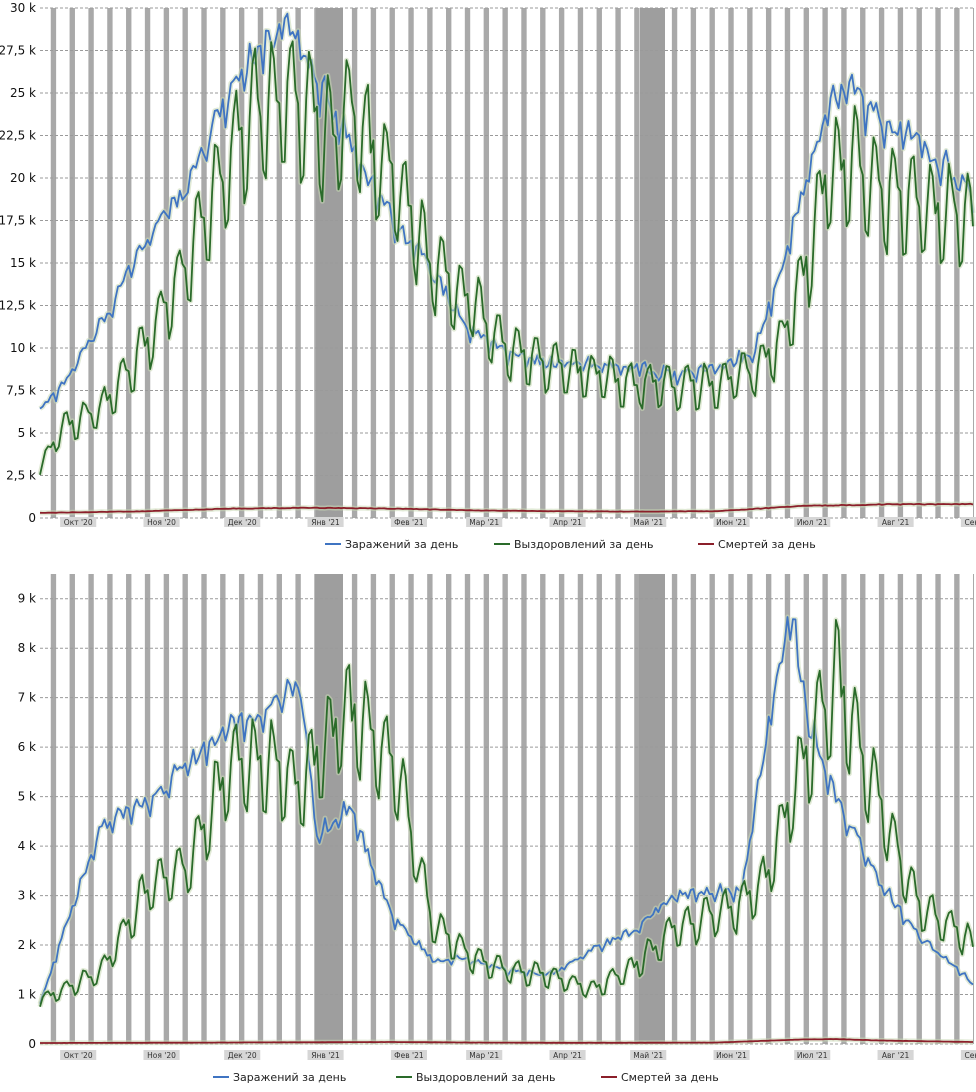  What do you see at coordinates (329, 809) in the screenshot?
I see `holiday-band` at bounding box center [329, 809].